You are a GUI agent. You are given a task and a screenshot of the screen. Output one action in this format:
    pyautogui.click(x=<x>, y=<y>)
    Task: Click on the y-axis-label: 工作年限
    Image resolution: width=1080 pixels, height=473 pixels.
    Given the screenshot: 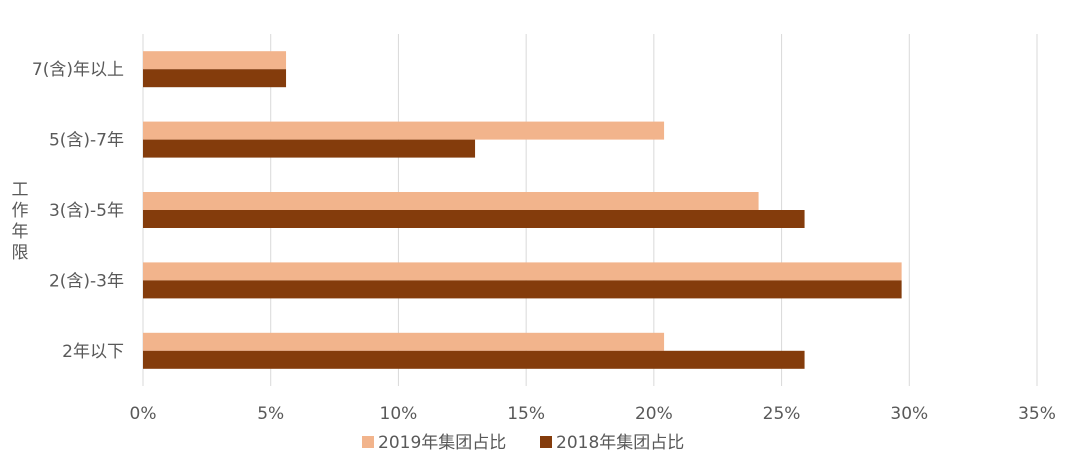 What is the action you would take?
    pyautogui.click(x=20, y=221)
    